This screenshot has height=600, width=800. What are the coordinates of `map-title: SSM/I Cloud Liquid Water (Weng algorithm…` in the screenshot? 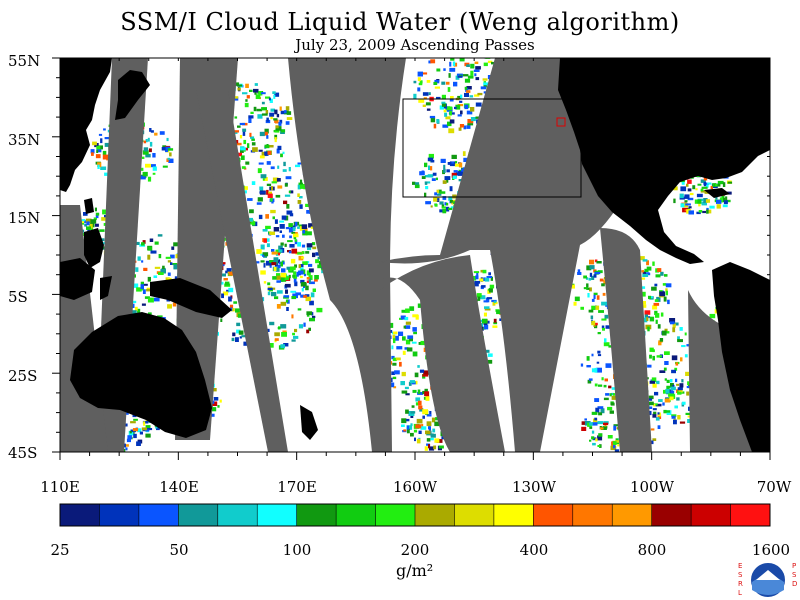 It's located at (400, 22).